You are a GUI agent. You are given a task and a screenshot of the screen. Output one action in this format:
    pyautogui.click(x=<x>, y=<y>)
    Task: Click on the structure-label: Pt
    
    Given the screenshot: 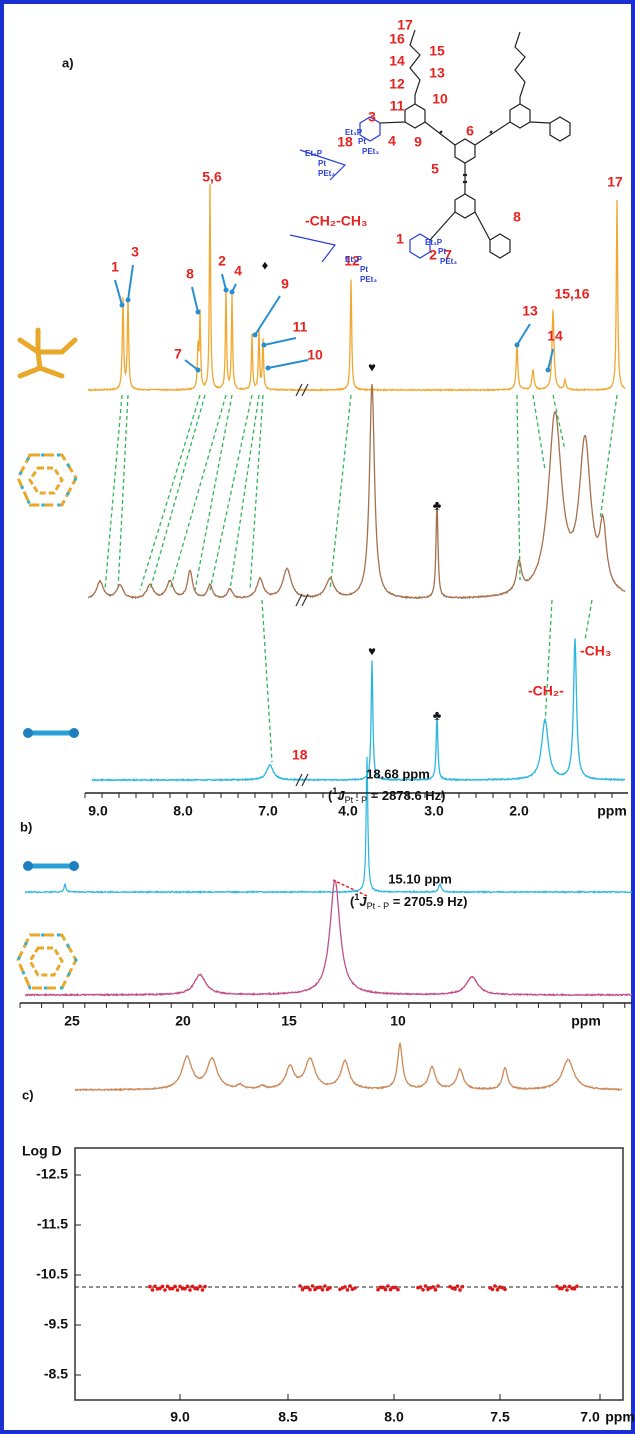 What is the action you would take?
    pyautogui.click(x=322, y=163)
    